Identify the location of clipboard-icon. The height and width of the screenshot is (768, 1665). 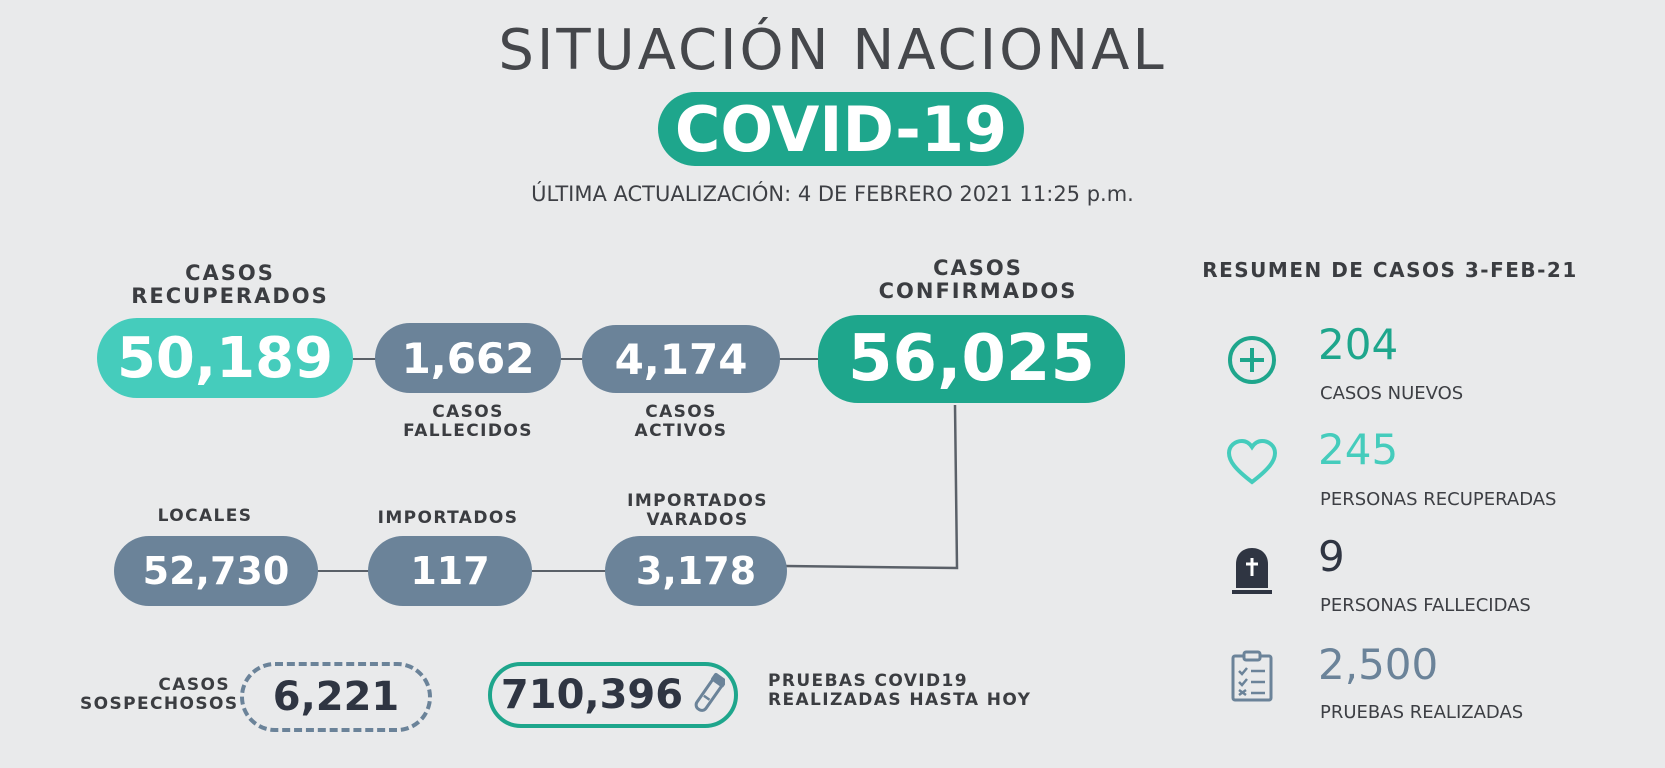
(1252, 676).